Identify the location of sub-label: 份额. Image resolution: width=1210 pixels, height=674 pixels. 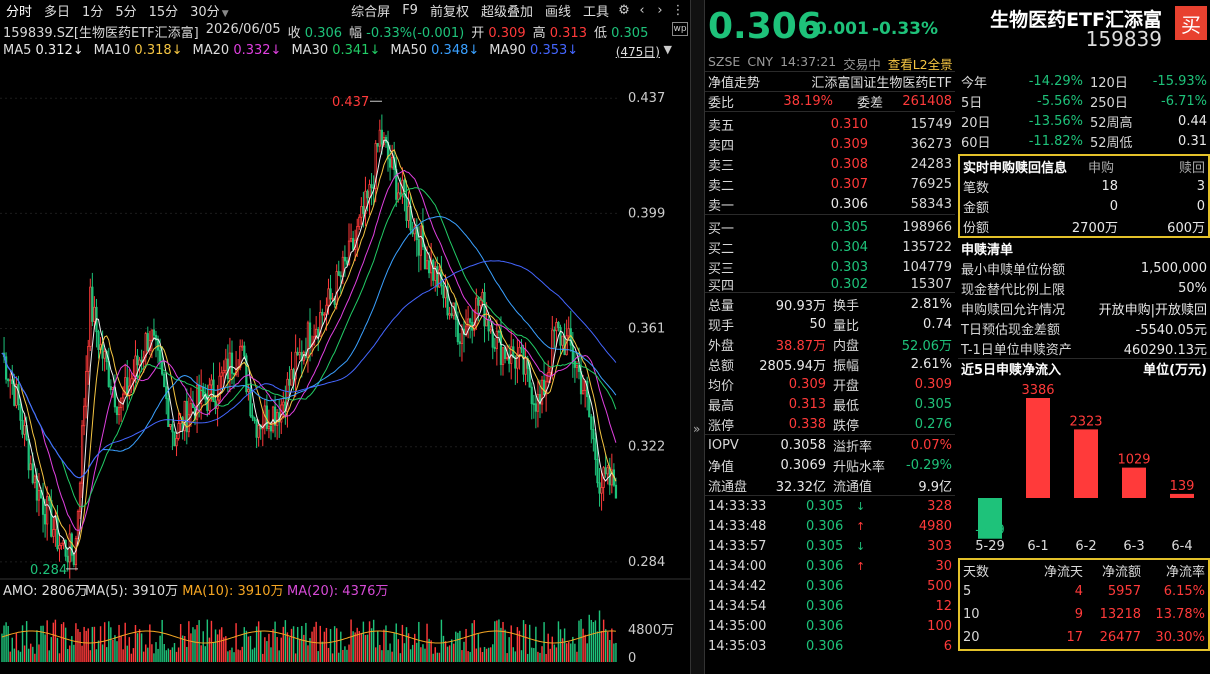
(976, 228).